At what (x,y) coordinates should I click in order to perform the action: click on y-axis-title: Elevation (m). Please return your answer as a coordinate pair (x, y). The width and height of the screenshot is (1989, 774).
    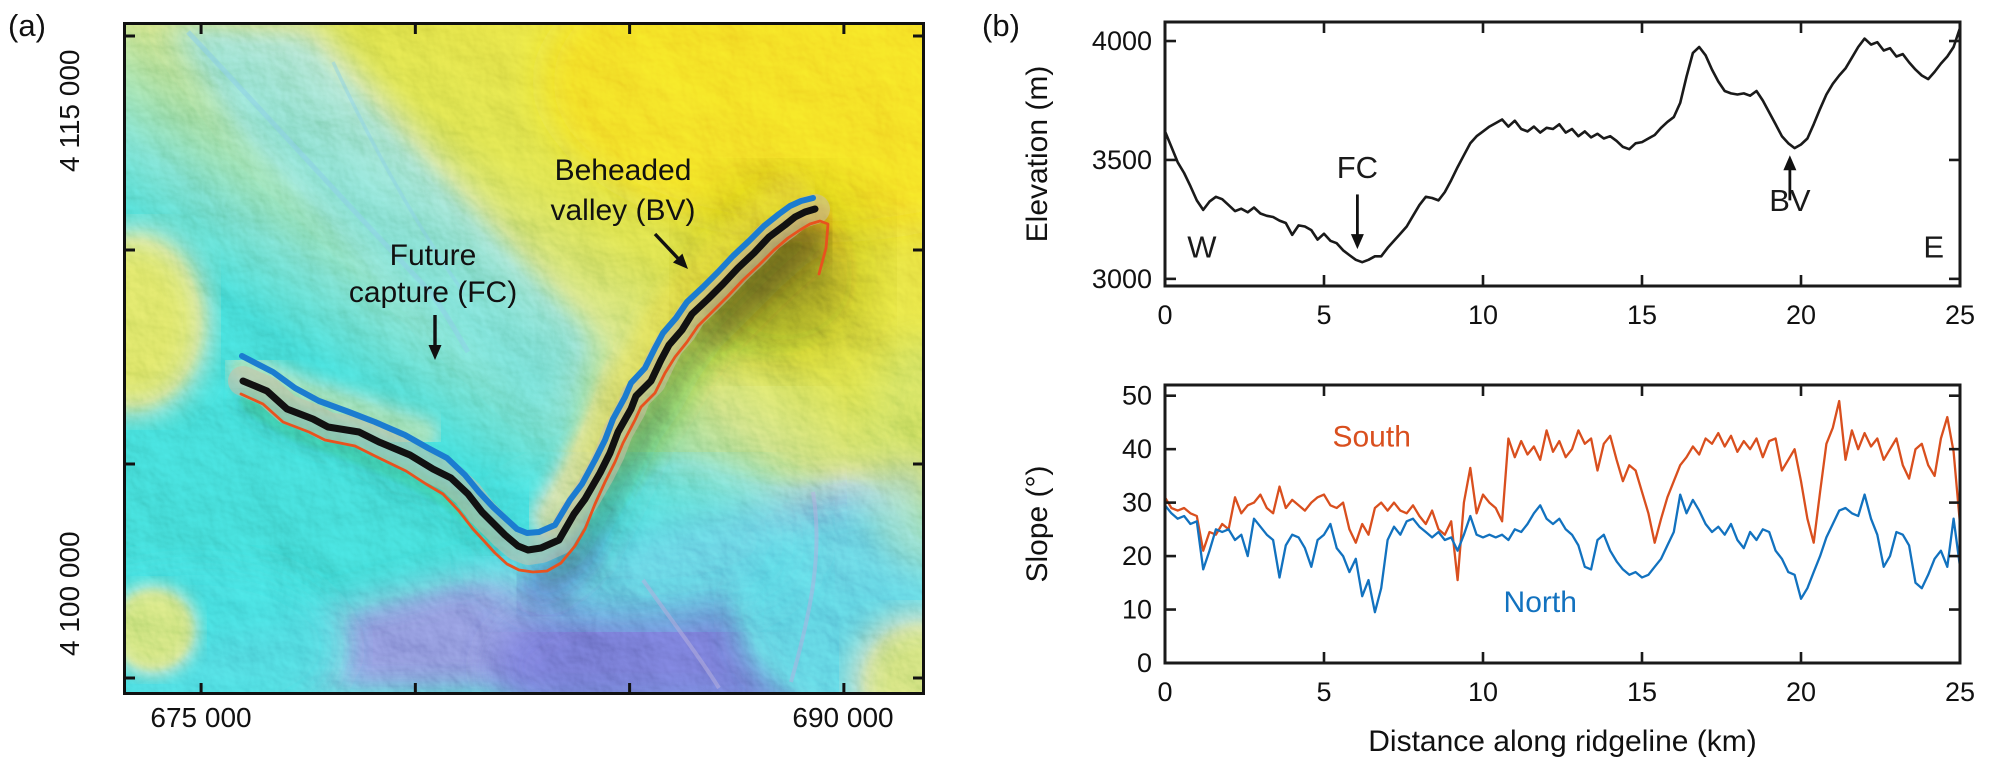
    Looking at the image, I should click on (1037, 154).